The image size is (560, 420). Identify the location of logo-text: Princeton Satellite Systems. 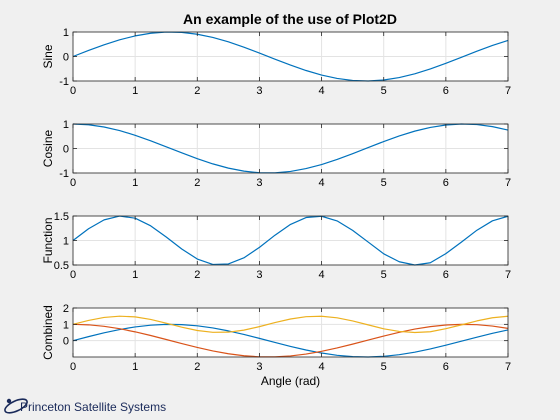
(93, 407).